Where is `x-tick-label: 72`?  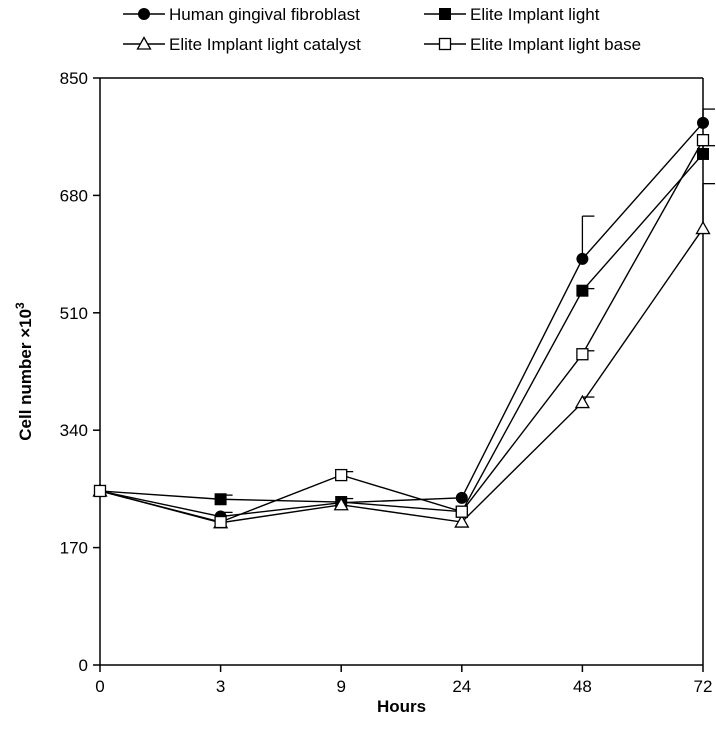
x-tick-label: 72 is located at coordinates (703, 686).